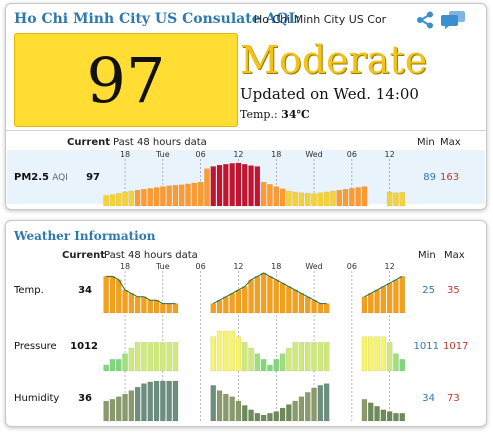 The width and height of the screenshot is (493, 433). What do you see at coordinates (456, 346) in the screenshot?
I see `pressure-max: 1017` at bounding box center [456, 346].